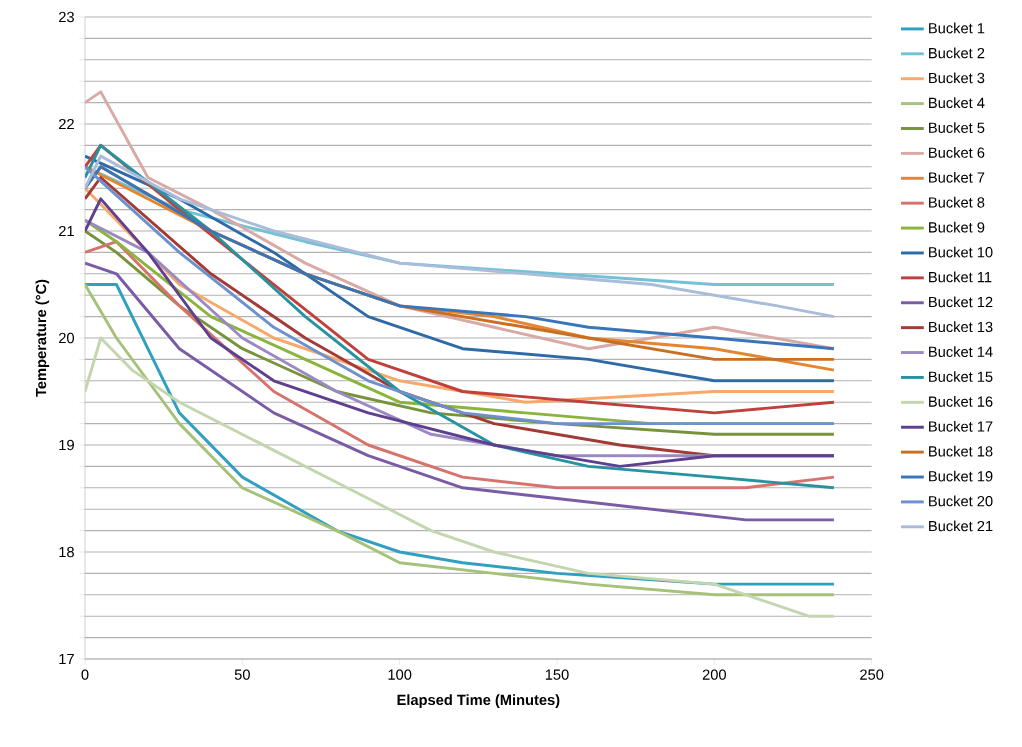 The image size is (1022, 747). What do you see at coordinates (66, 659) in the screenshot?
I see `y-tick-label: 17` at bounding box center [66, 659].